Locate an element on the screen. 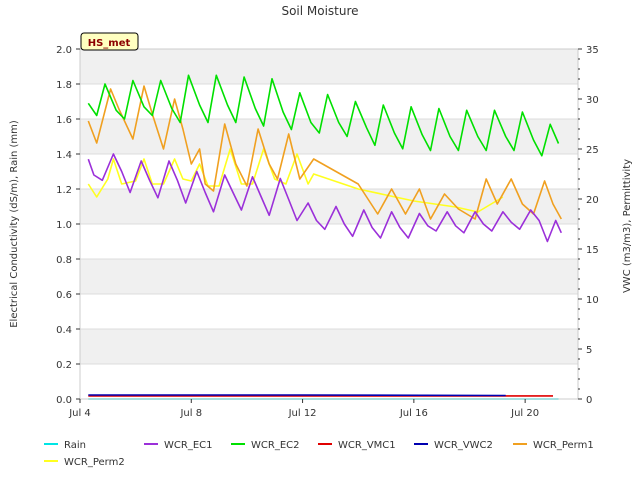 Image resolution: width=640 pixels, height=480 pixels. x-axis: Jul 4 Jul 8 Jul 12 Jul 16 Jul 20 is located at coordinates (303, 409).